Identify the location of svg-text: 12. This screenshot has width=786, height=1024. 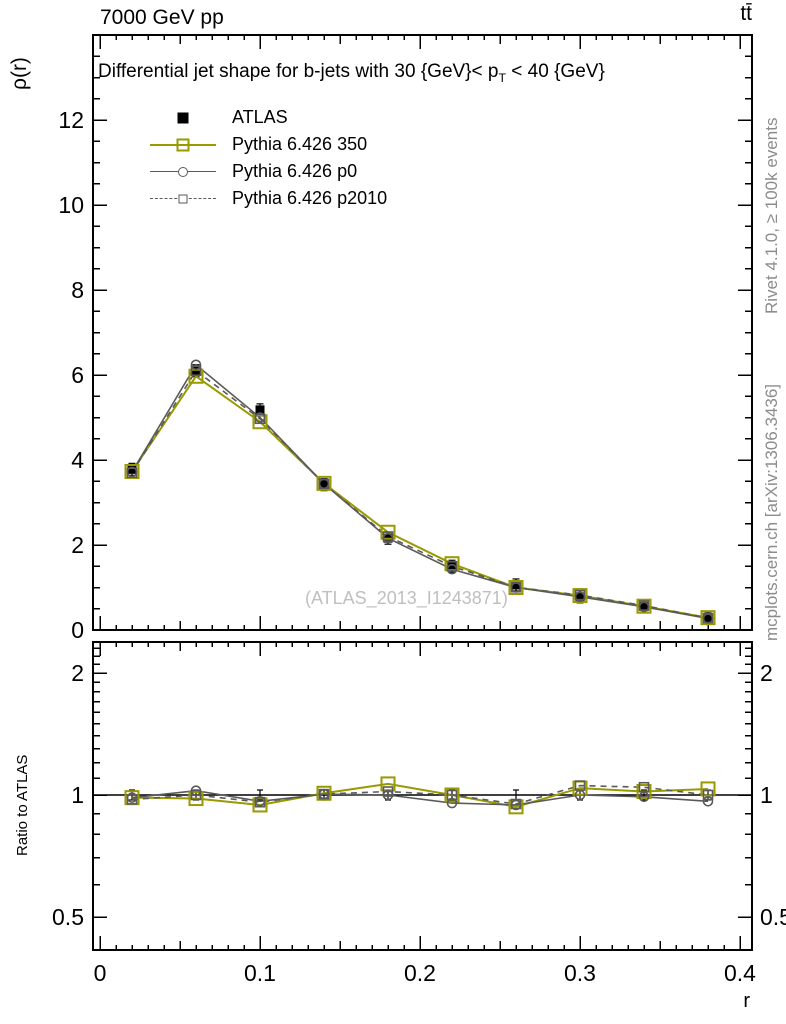
(71, 120).